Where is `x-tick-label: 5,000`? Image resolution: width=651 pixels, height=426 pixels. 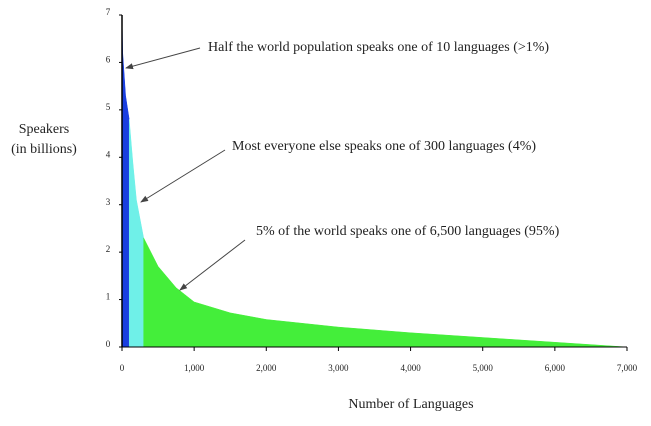 x-tick-label: 5,000 is located at coordinates (483, 368).